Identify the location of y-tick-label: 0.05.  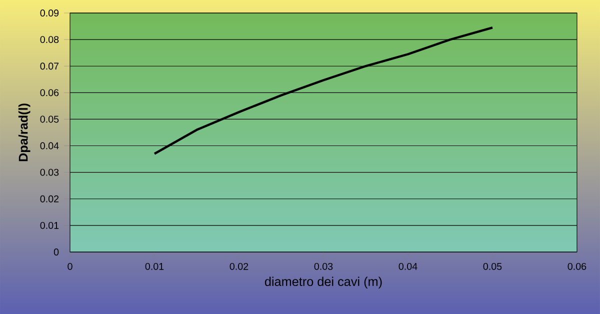
(49, 119).